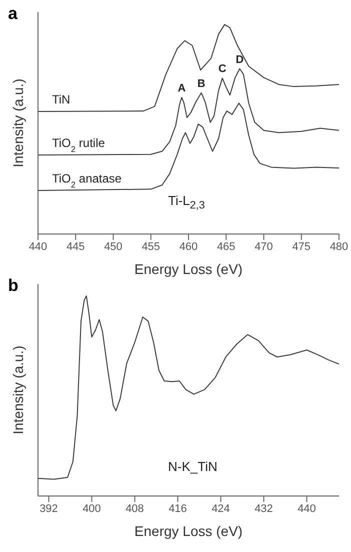 This screenshot has width=351, height=552. Describe the element at coordinates (193, 466) in the screenshot. I see `annotation: N-K_TiN` at that location.